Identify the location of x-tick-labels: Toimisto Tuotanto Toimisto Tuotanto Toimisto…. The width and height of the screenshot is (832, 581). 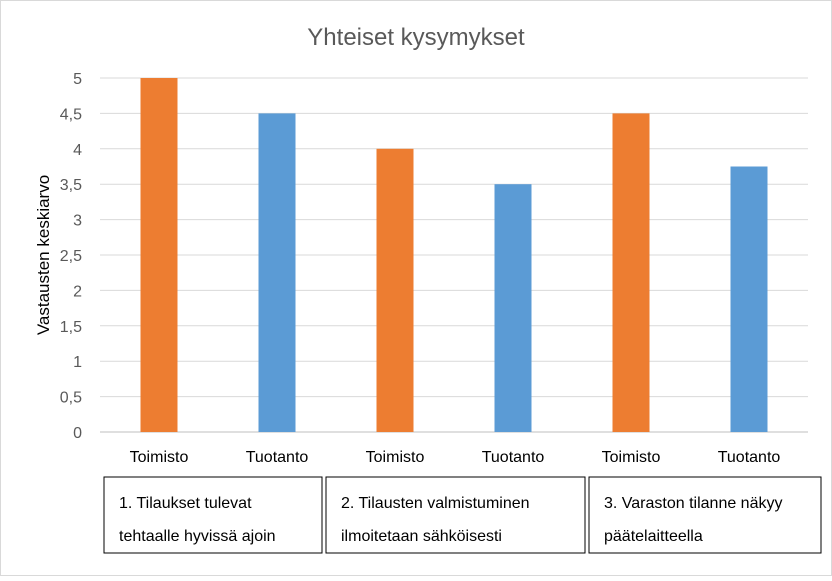
(455, 457).